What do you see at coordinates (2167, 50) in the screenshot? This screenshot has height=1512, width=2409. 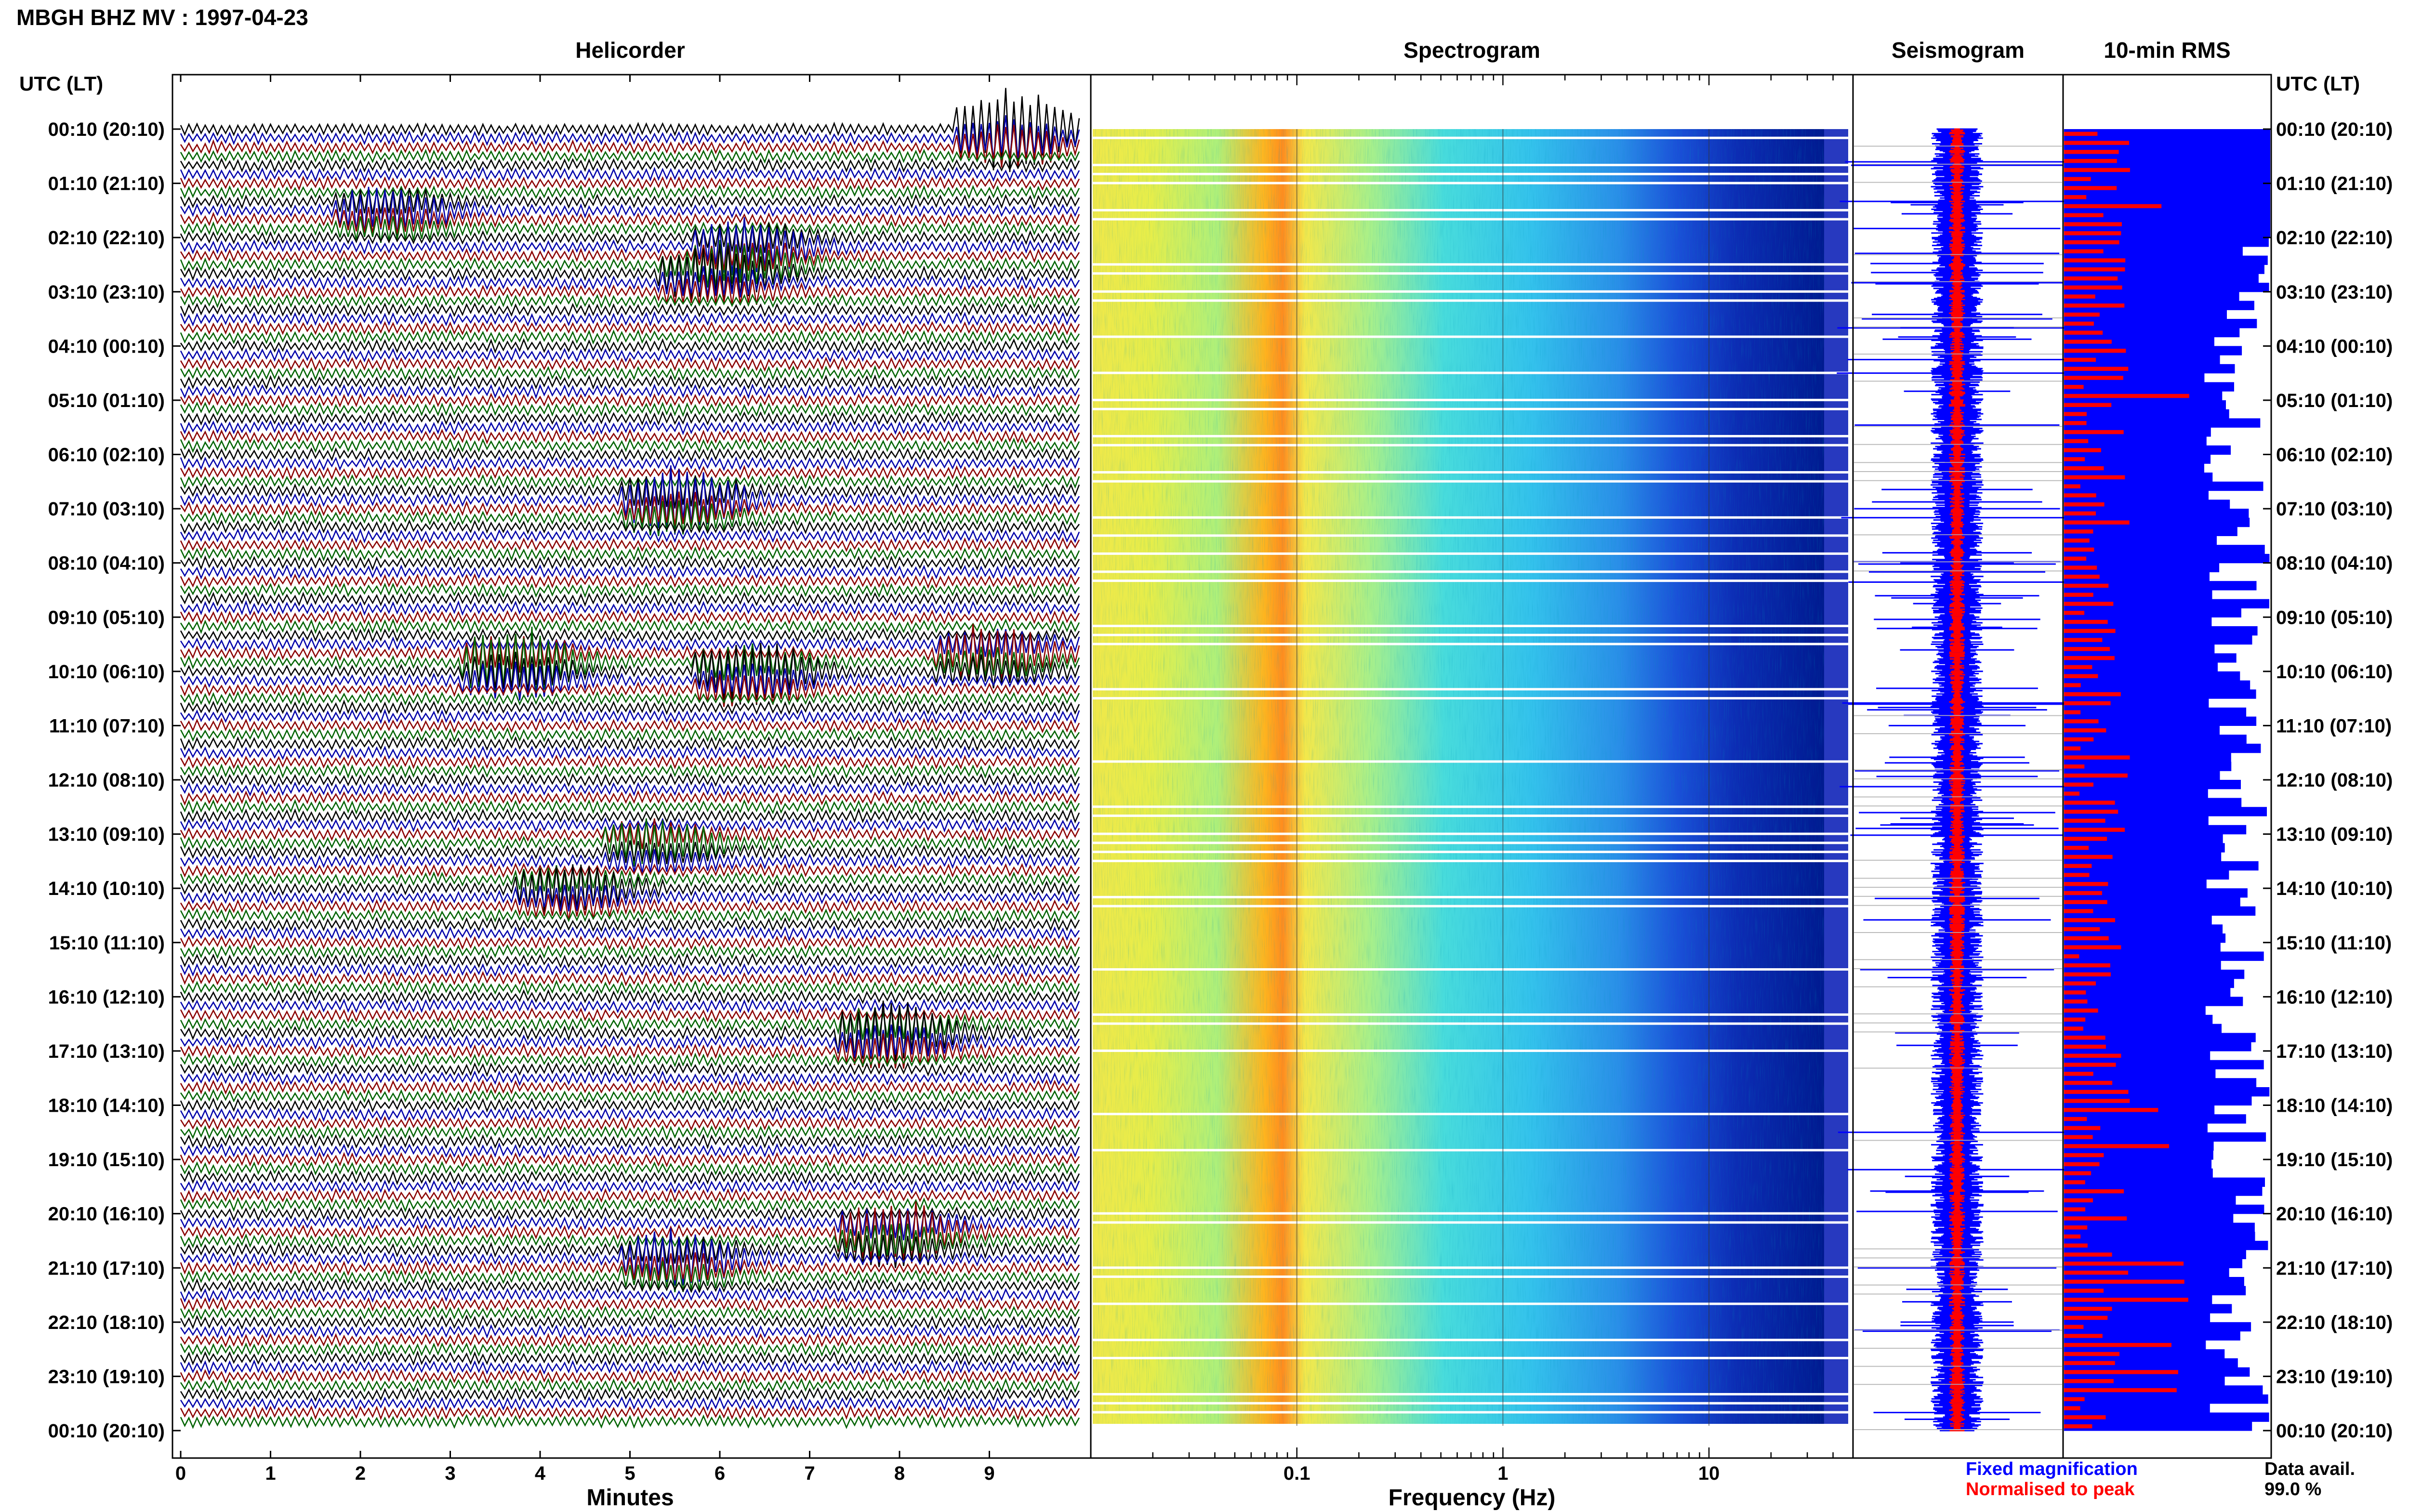 I see `rms-title: 10-min RMS` at bounding box center [2167, 50].